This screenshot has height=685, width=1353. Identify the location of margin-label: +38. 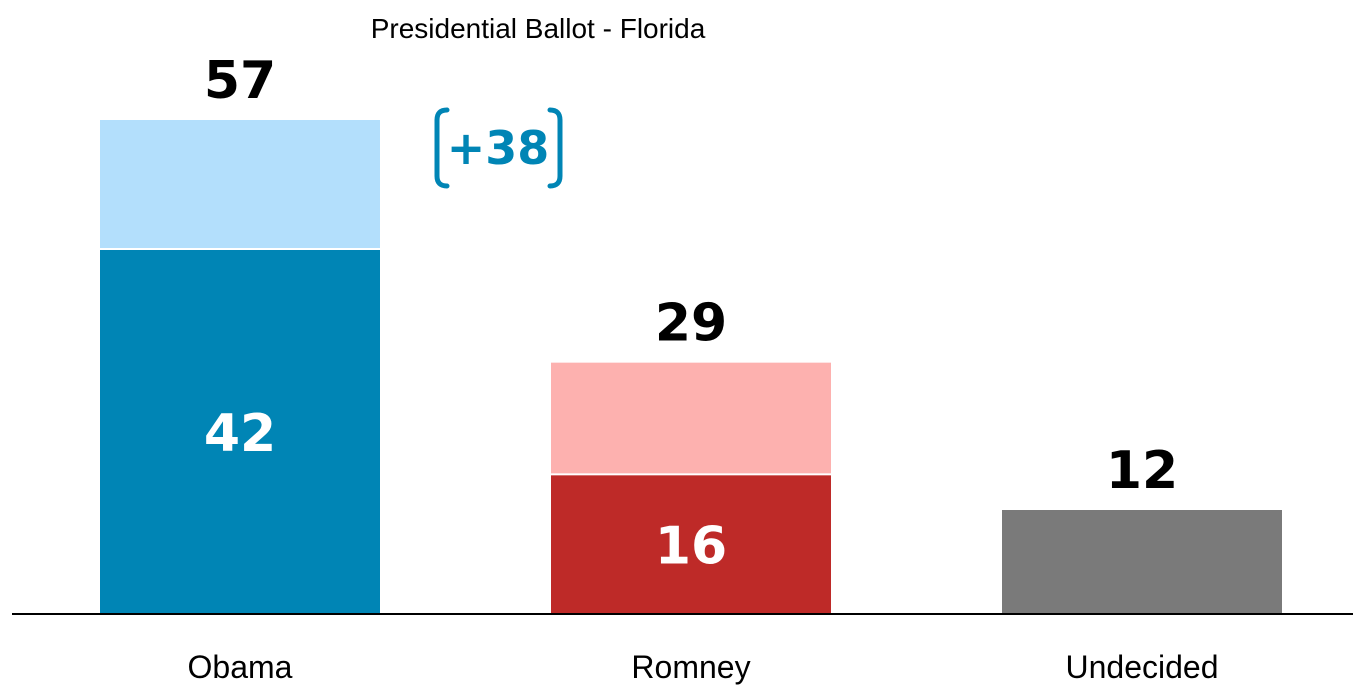
(498, 148).